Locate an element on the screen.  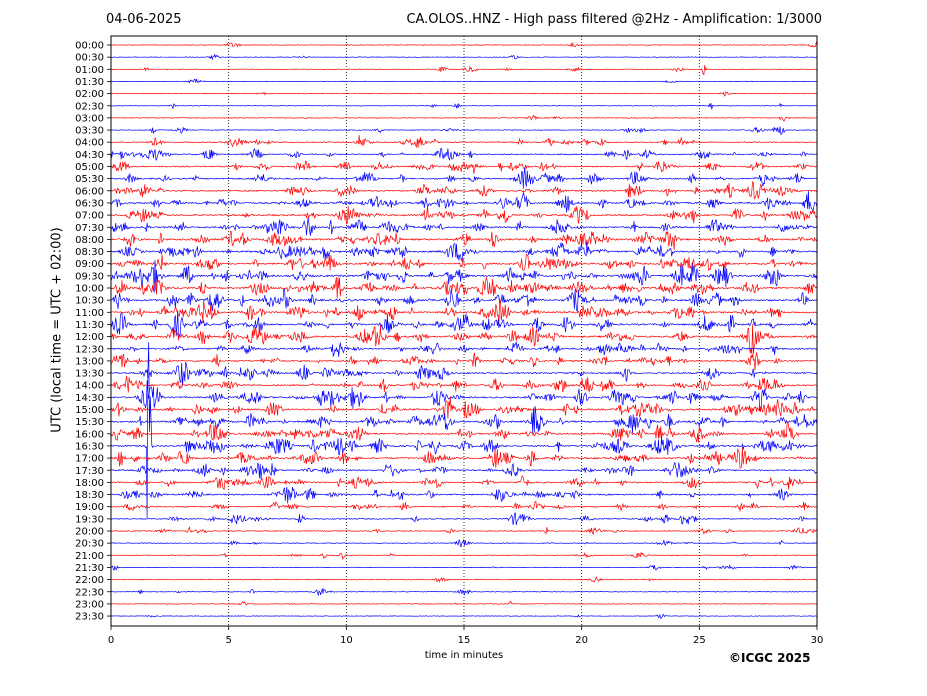
chart-date: 04-06-2025 is located at coordinates (144, 19).